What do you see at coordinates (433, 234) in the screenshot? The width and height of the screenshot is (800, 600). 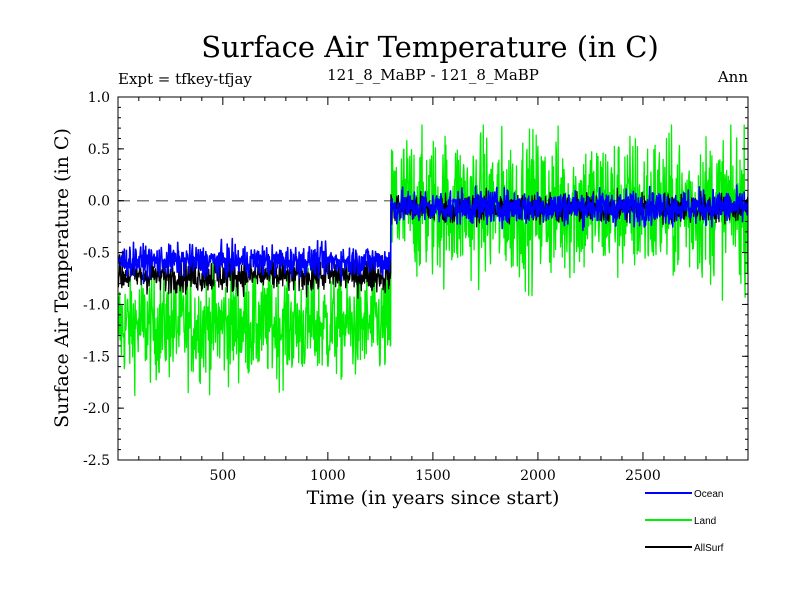 I see `series-line-ocean` at bounding box center [433, 234].